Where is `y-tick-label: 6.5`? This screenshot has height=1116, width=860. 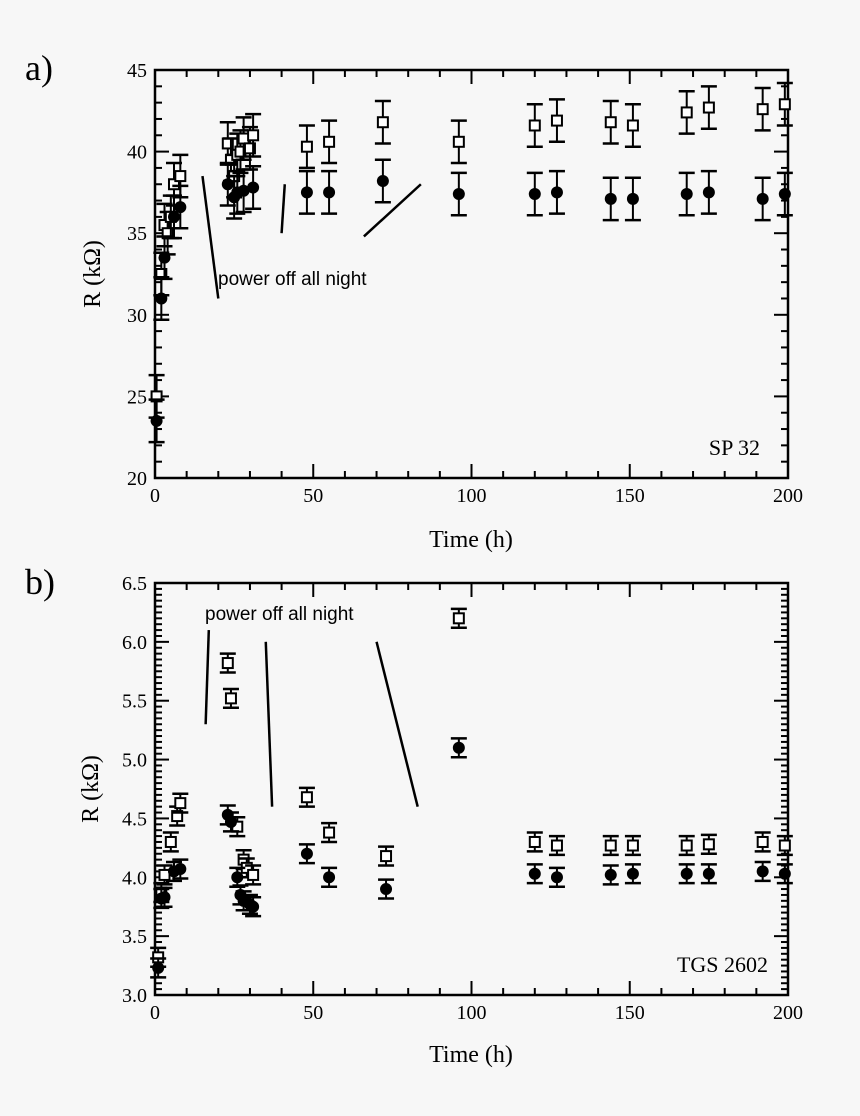
y-tick-label: 6.5 is located at coordinates (134, 584).